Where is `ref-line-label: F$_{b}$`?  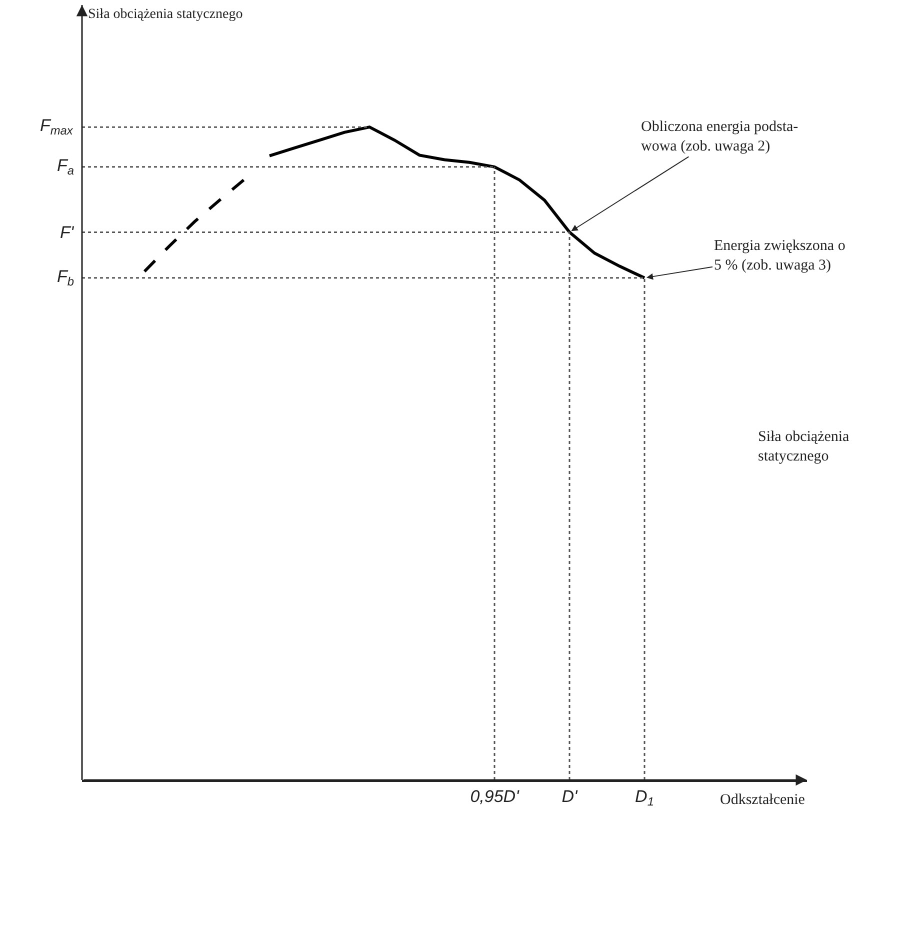
ref-line-label: F$_{b}$ is located at coordinates (65, 278).